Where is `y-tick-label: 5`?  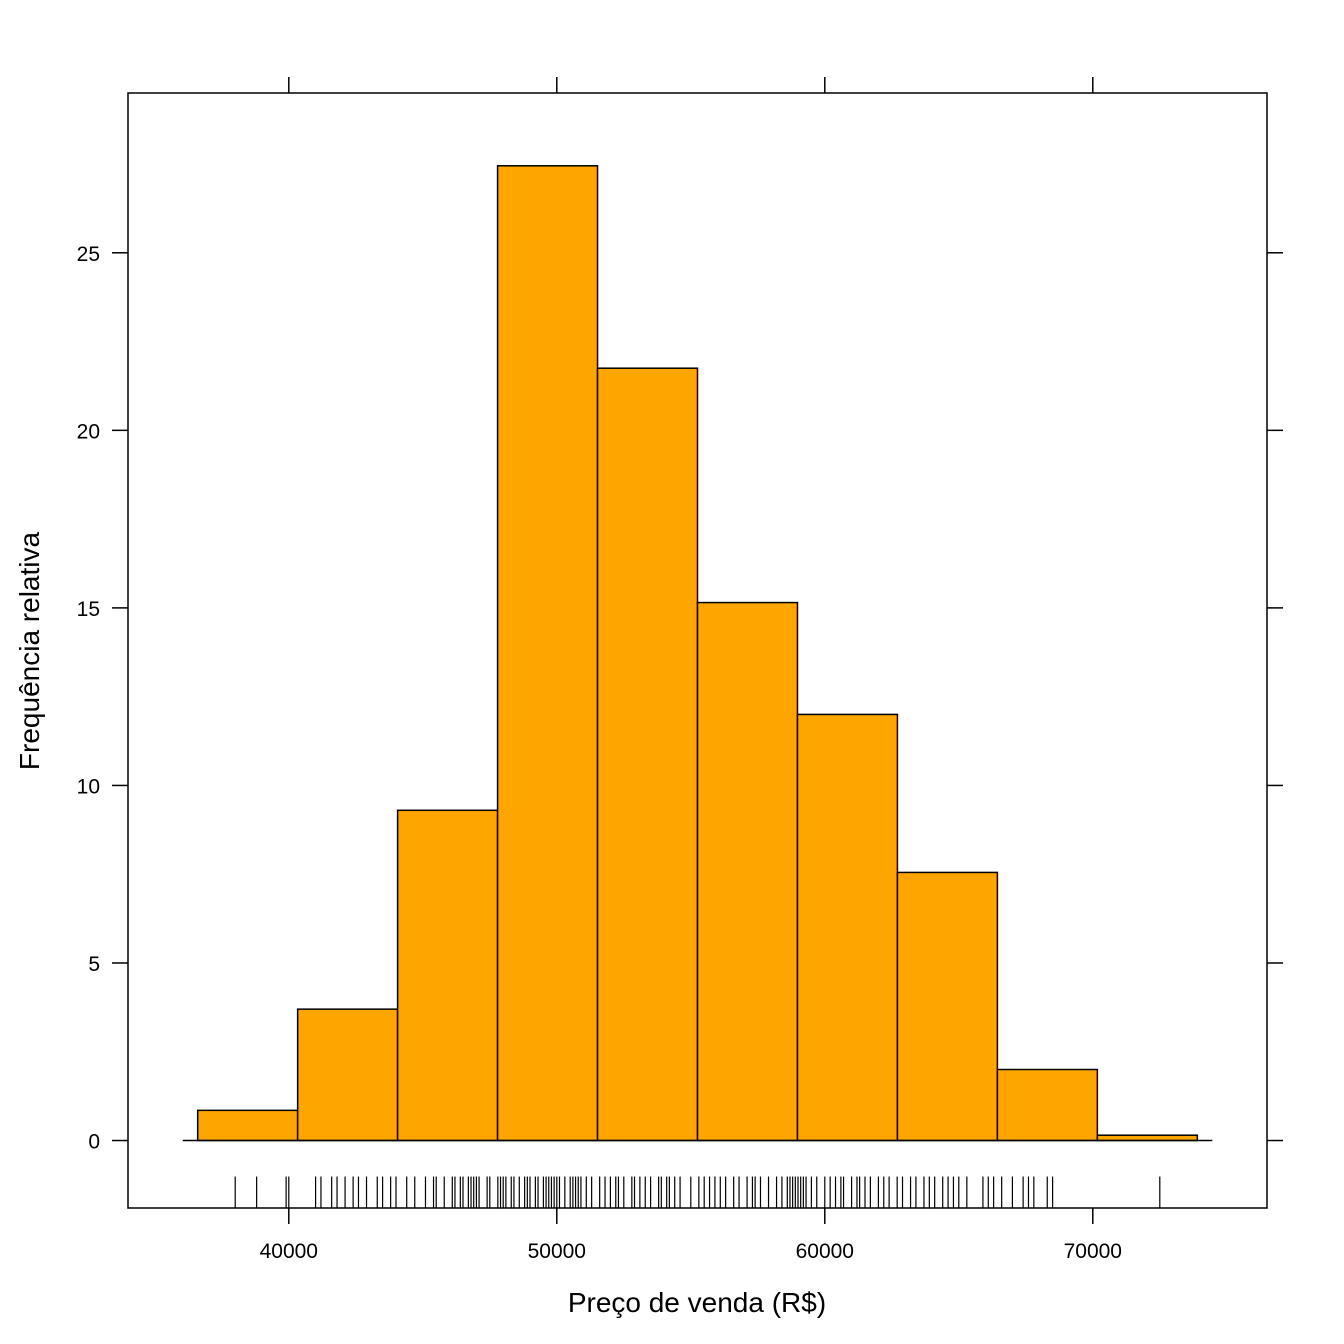 y-tick-label: 5 is located at coordinates (94, 964).